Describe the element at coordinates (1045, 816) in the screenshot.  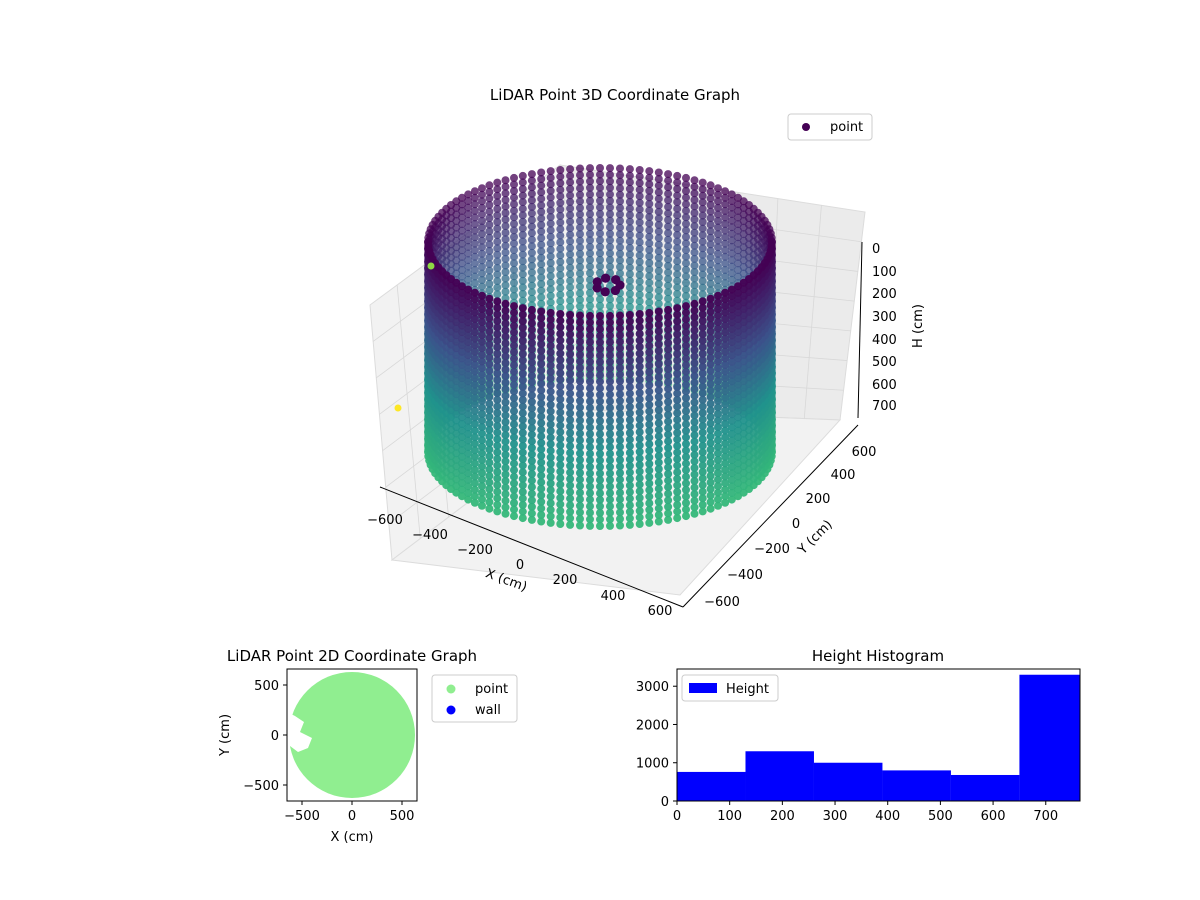
I see `x-tick-label: 700` at that location.